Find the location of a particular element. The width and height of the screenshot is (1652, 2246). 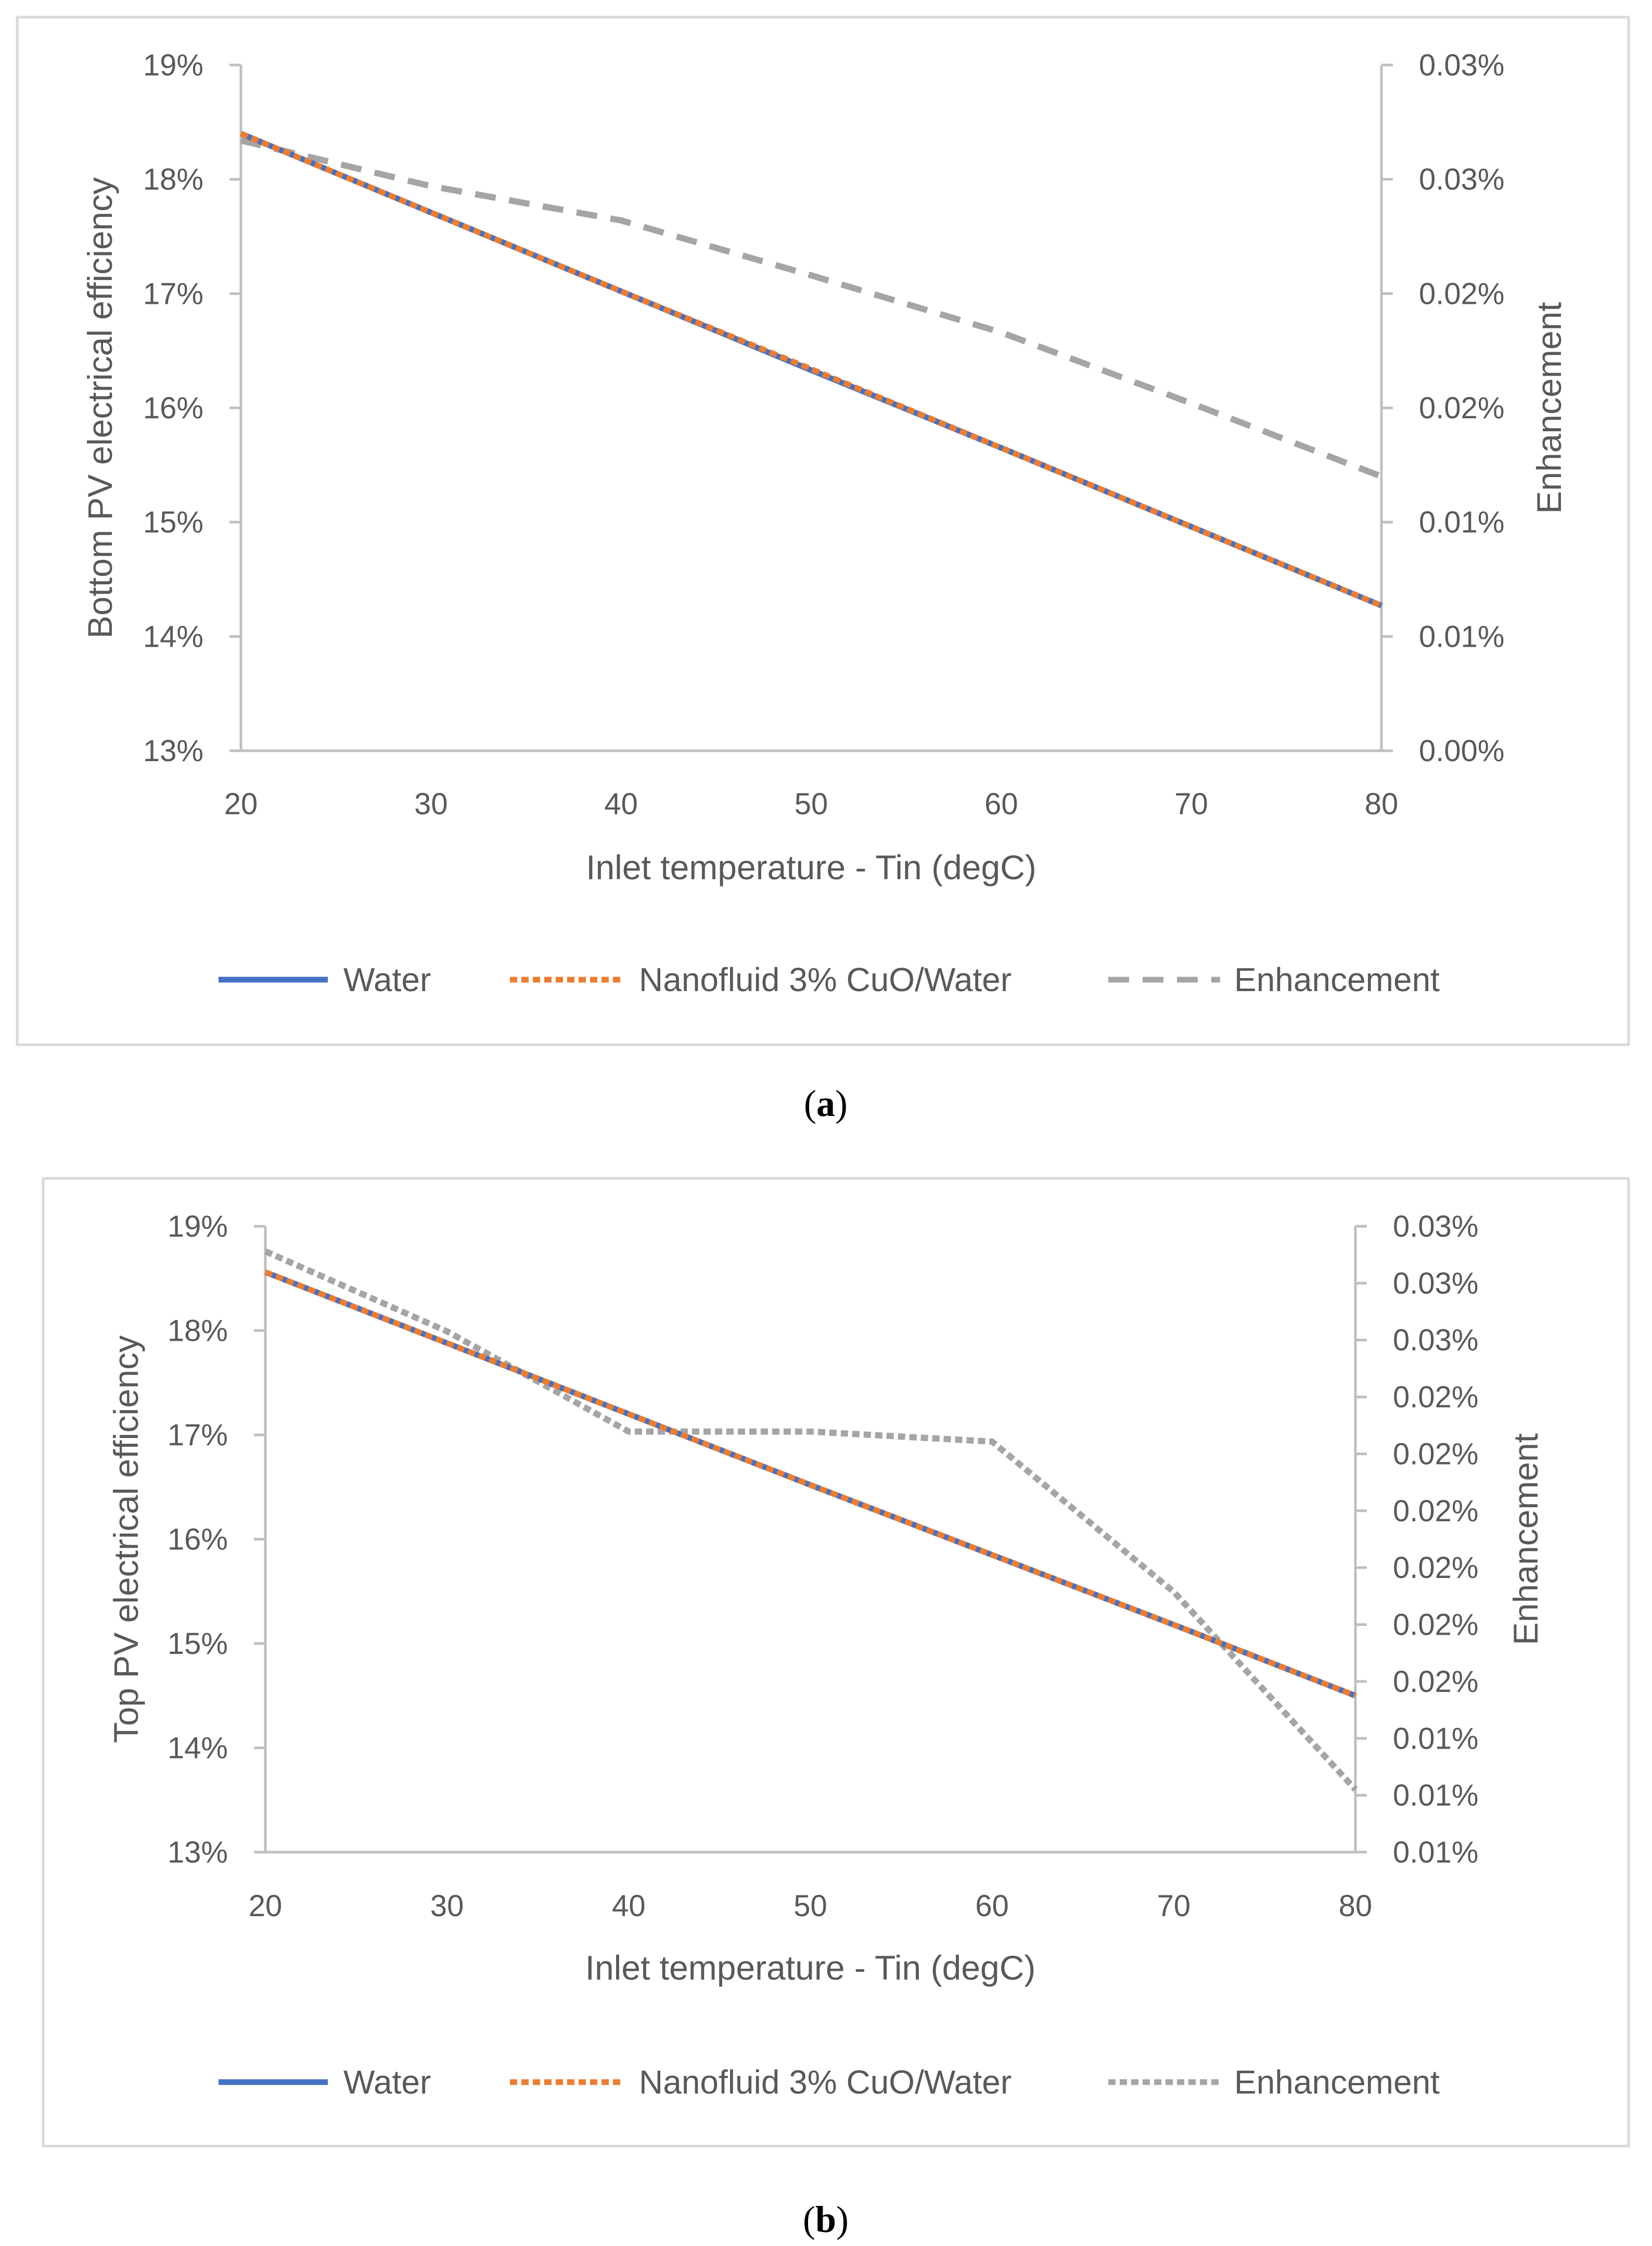

caption-letter: b is located at coordinates (825, 2219).